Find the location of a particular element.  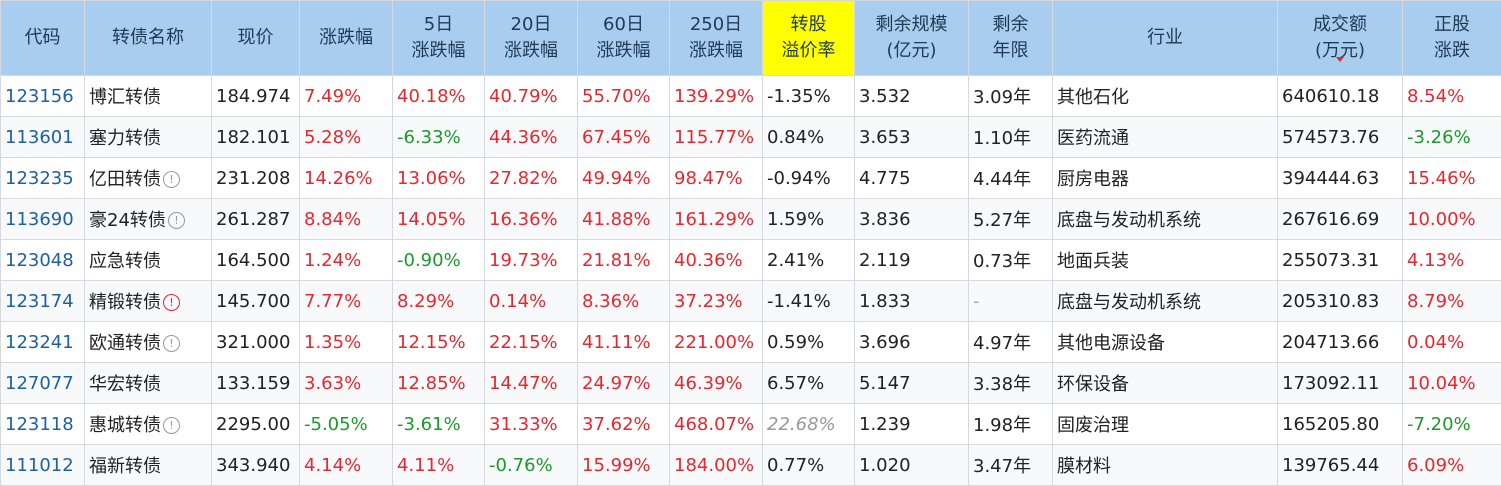

cell-code: 123048 is located at coordinates (43, 260).